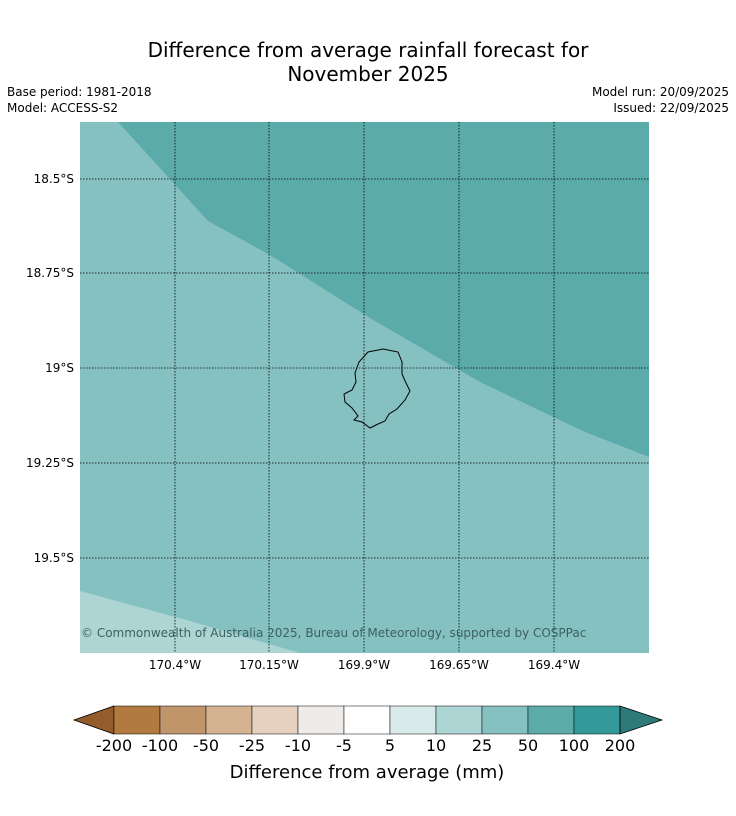 This screenshot has height=816, width=736. What do you see at coordinates (482, 745) in the screenshot?
I see `colorbar-tick-label: 25` at bounding box center [482, 745].